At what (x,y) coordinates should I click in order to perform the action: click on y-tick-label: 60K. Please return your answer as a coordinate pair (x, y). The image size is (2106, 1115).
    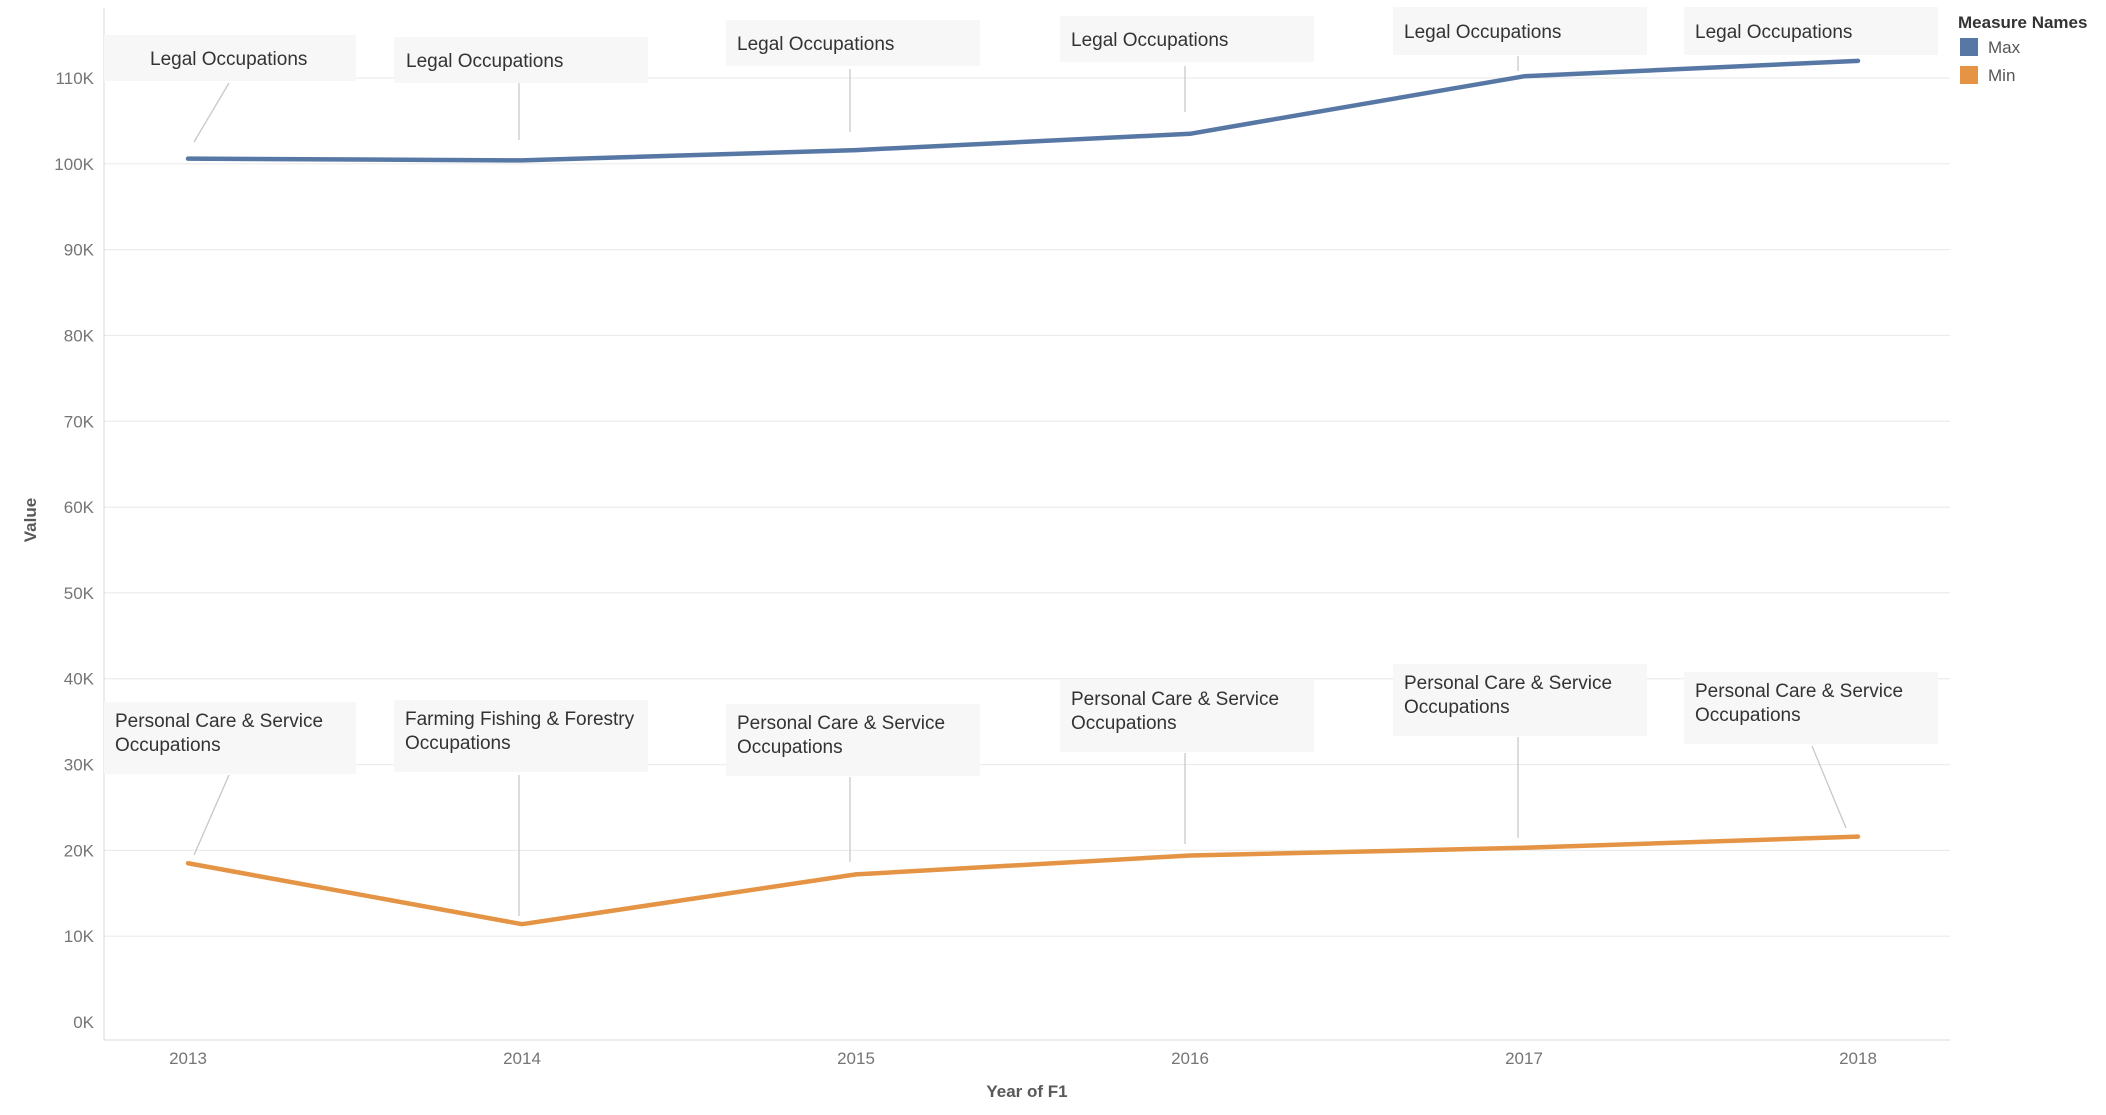
    Looking at the image, I should click on (79, 507).